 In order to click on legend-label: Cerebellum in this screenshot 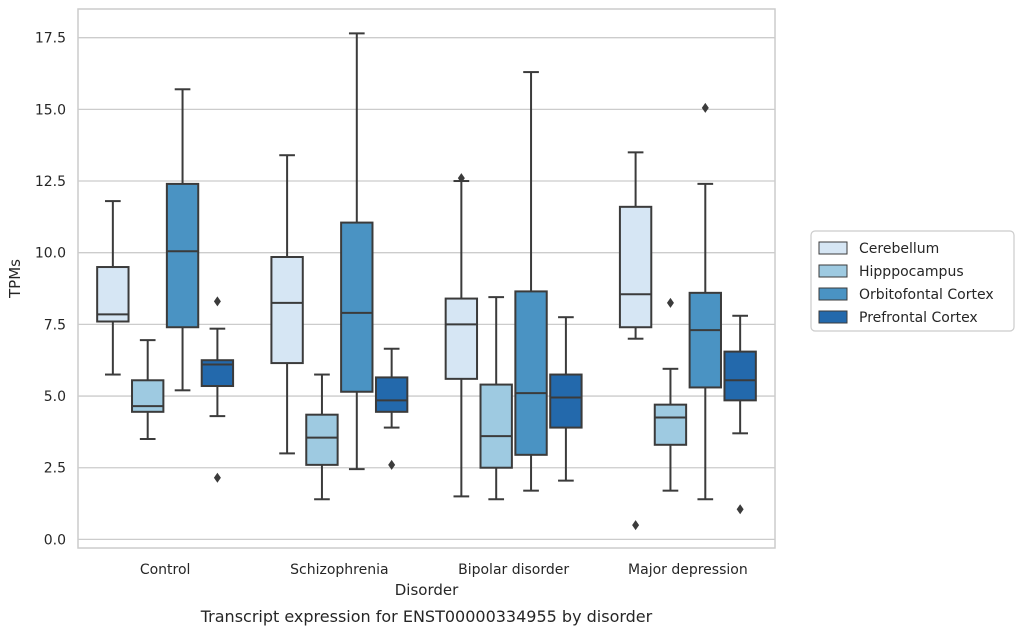, I will do `click(899, 249)`.